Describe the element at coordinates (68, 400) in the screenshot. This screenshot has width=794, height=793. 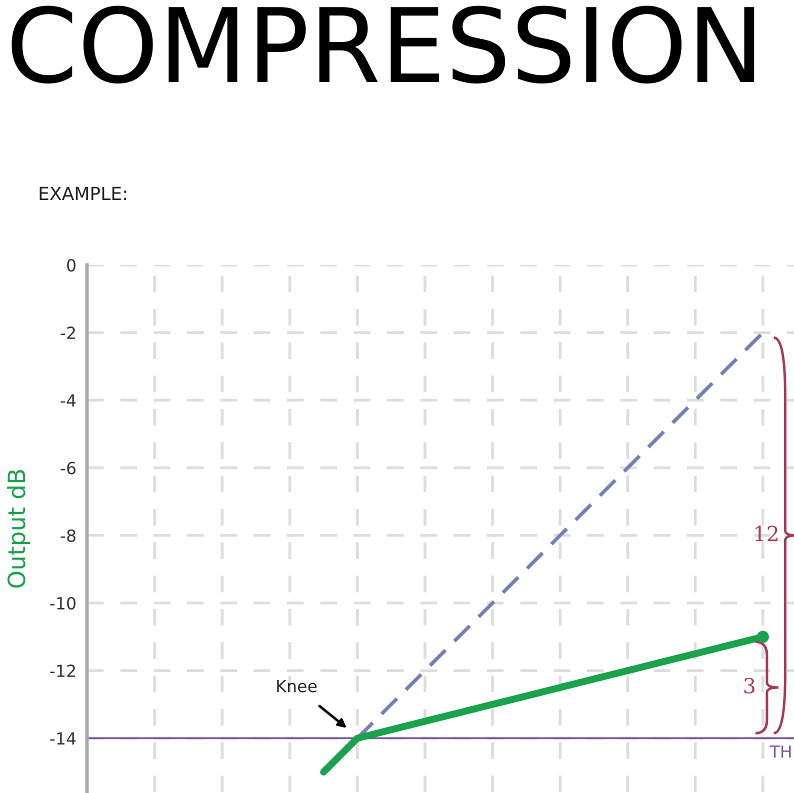
I see `y-tick-label: -4` at that location.